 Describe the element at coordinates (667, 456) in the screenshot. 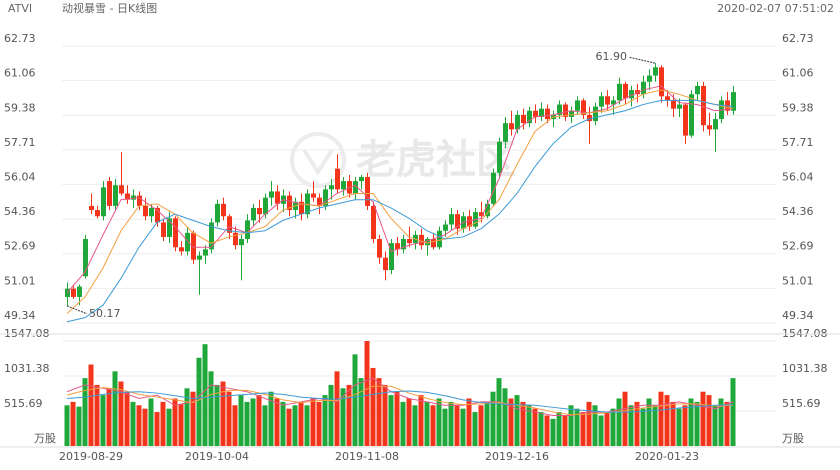

I see `x-tick-label: 2020-01-23` at that location.